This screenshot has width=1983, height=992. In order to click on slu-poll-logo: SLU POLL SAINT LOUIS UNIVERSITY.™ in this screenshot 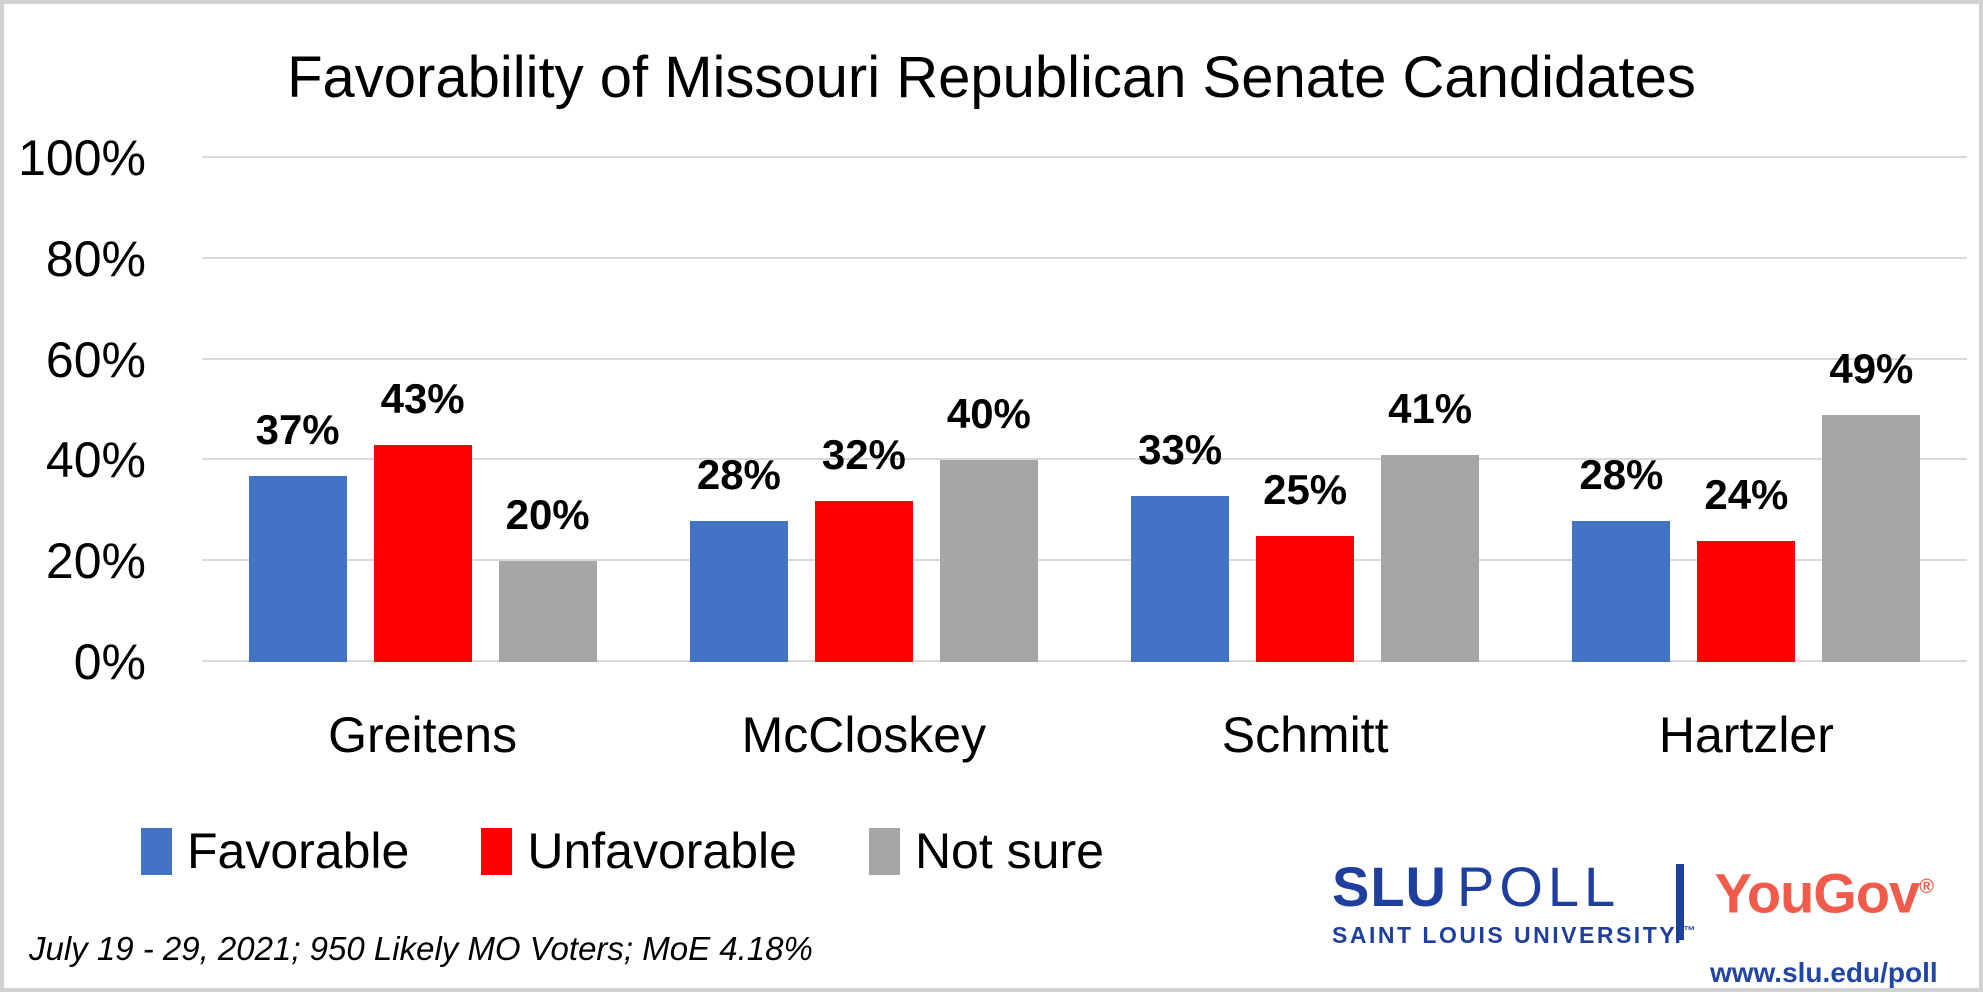, I will do `click(1515, 903)`.